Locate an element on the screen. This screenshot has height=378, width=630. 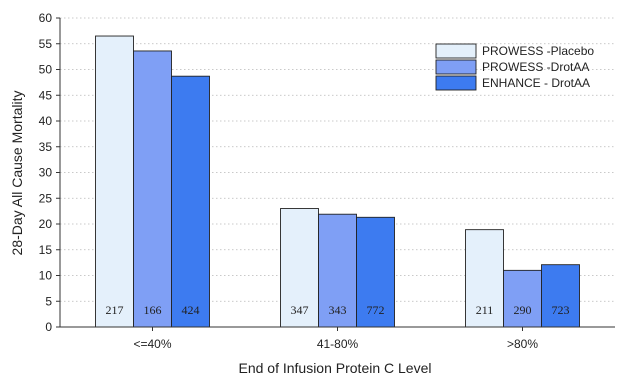
x-axis-title: End of Infusion Protein C Level is located at coordinates (334, 368).